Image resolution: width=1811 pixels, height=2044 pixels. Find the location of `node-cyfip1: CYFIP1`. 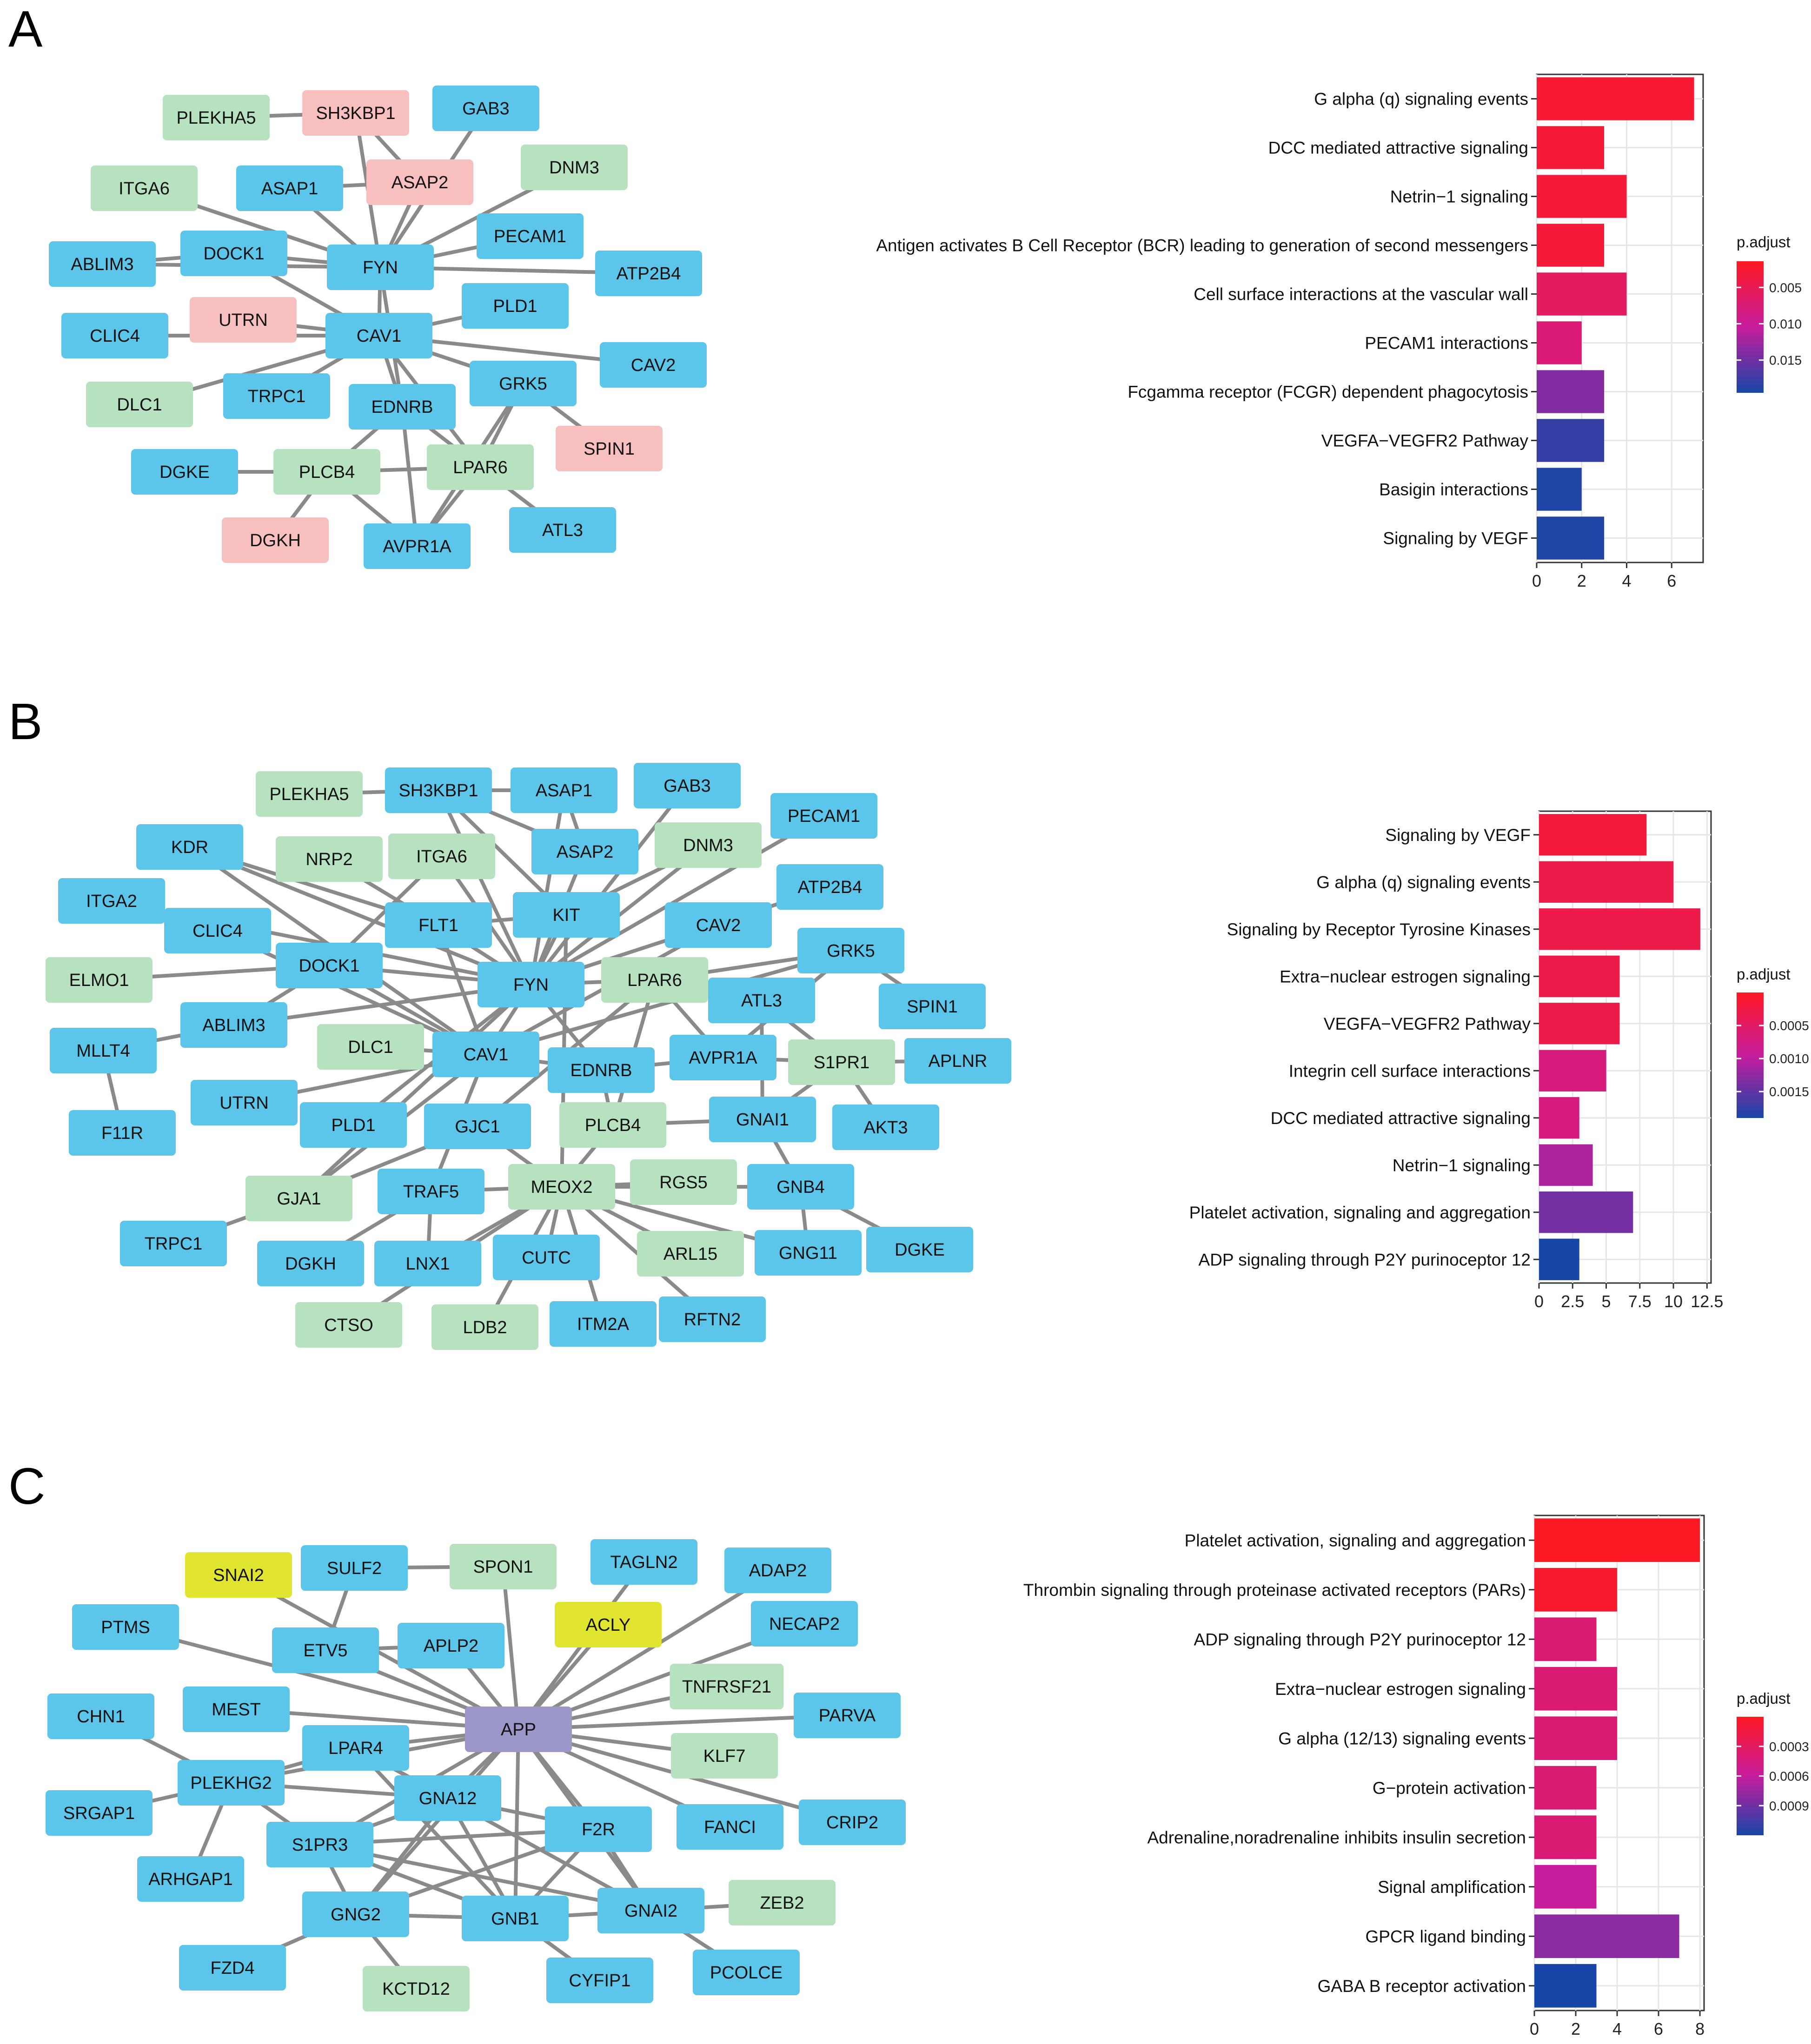

node-cyfip1: CYFIP1 is located at coordinates (599, 1981).